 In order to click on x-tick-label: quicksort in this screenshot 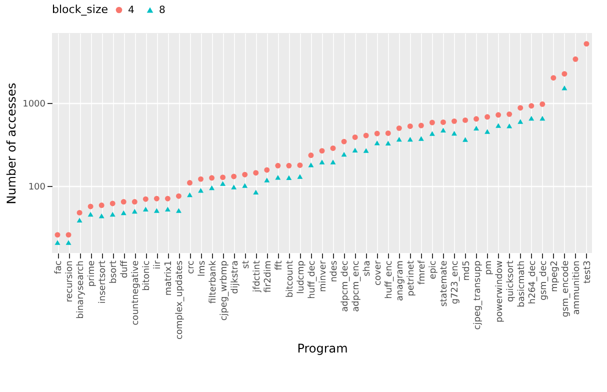, I will do `click(511, 281)`.